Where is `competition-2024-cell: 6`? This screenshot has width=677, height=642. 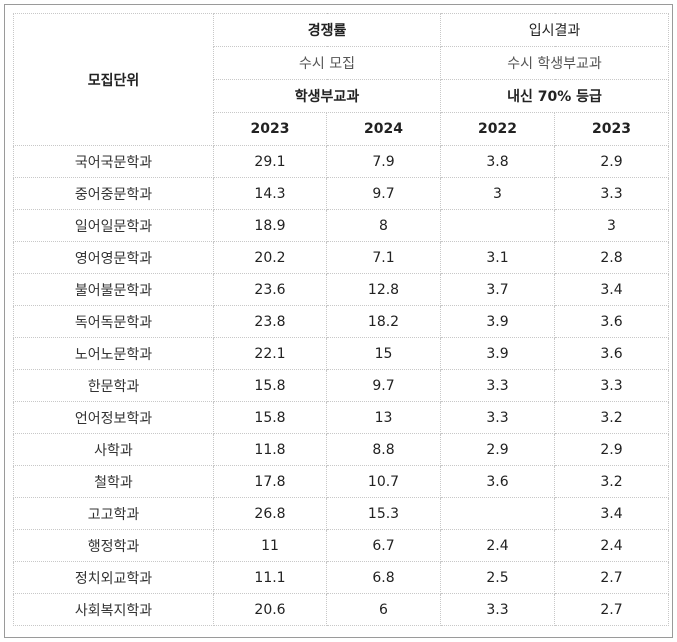
competition-2024-cell: 6 is located at coordinates (383, 609).